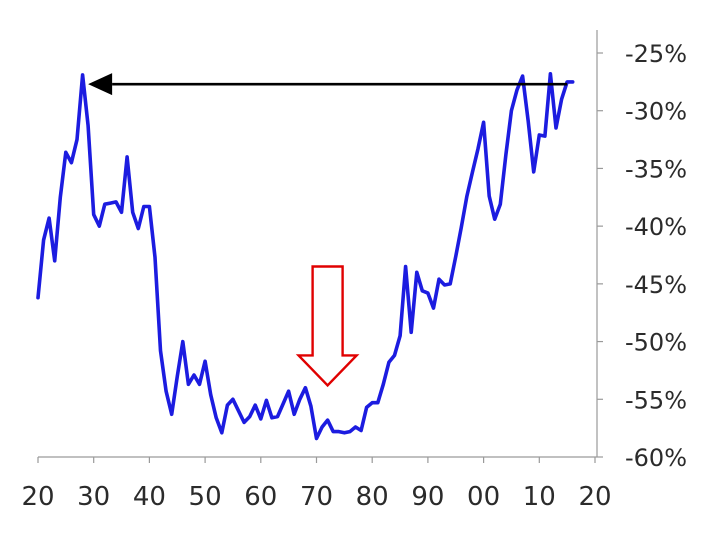 The height and width of the screenshot is (548, 724). I want to click on y-tick-label: -35%, so click(656, 169).